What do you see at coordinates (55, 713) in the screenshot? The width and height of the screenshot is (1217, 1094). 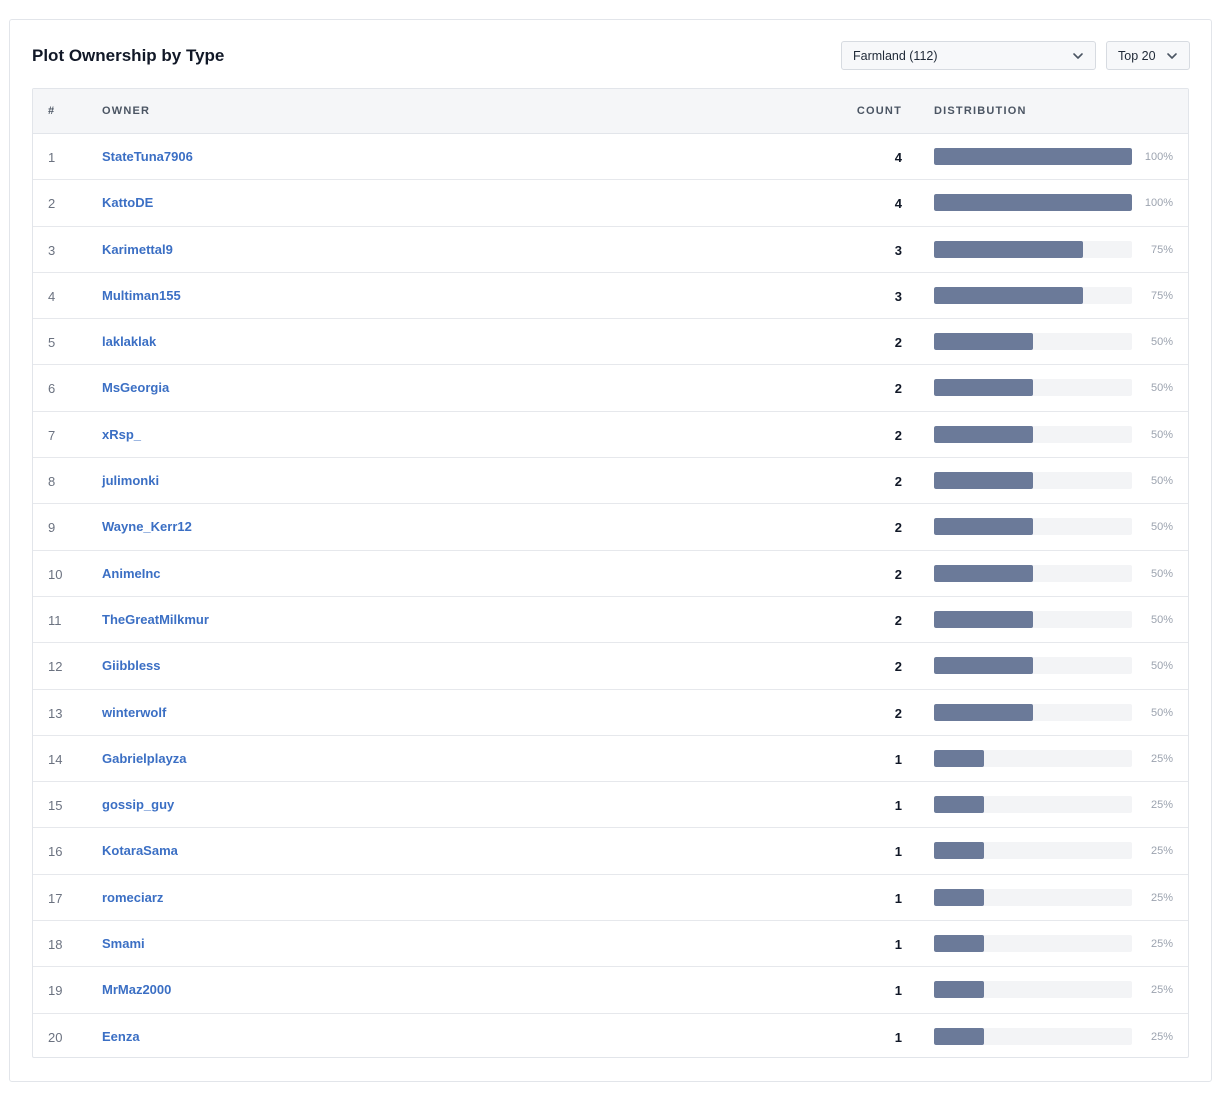 I see `row-index: 13` at bounding box center [55, 713].